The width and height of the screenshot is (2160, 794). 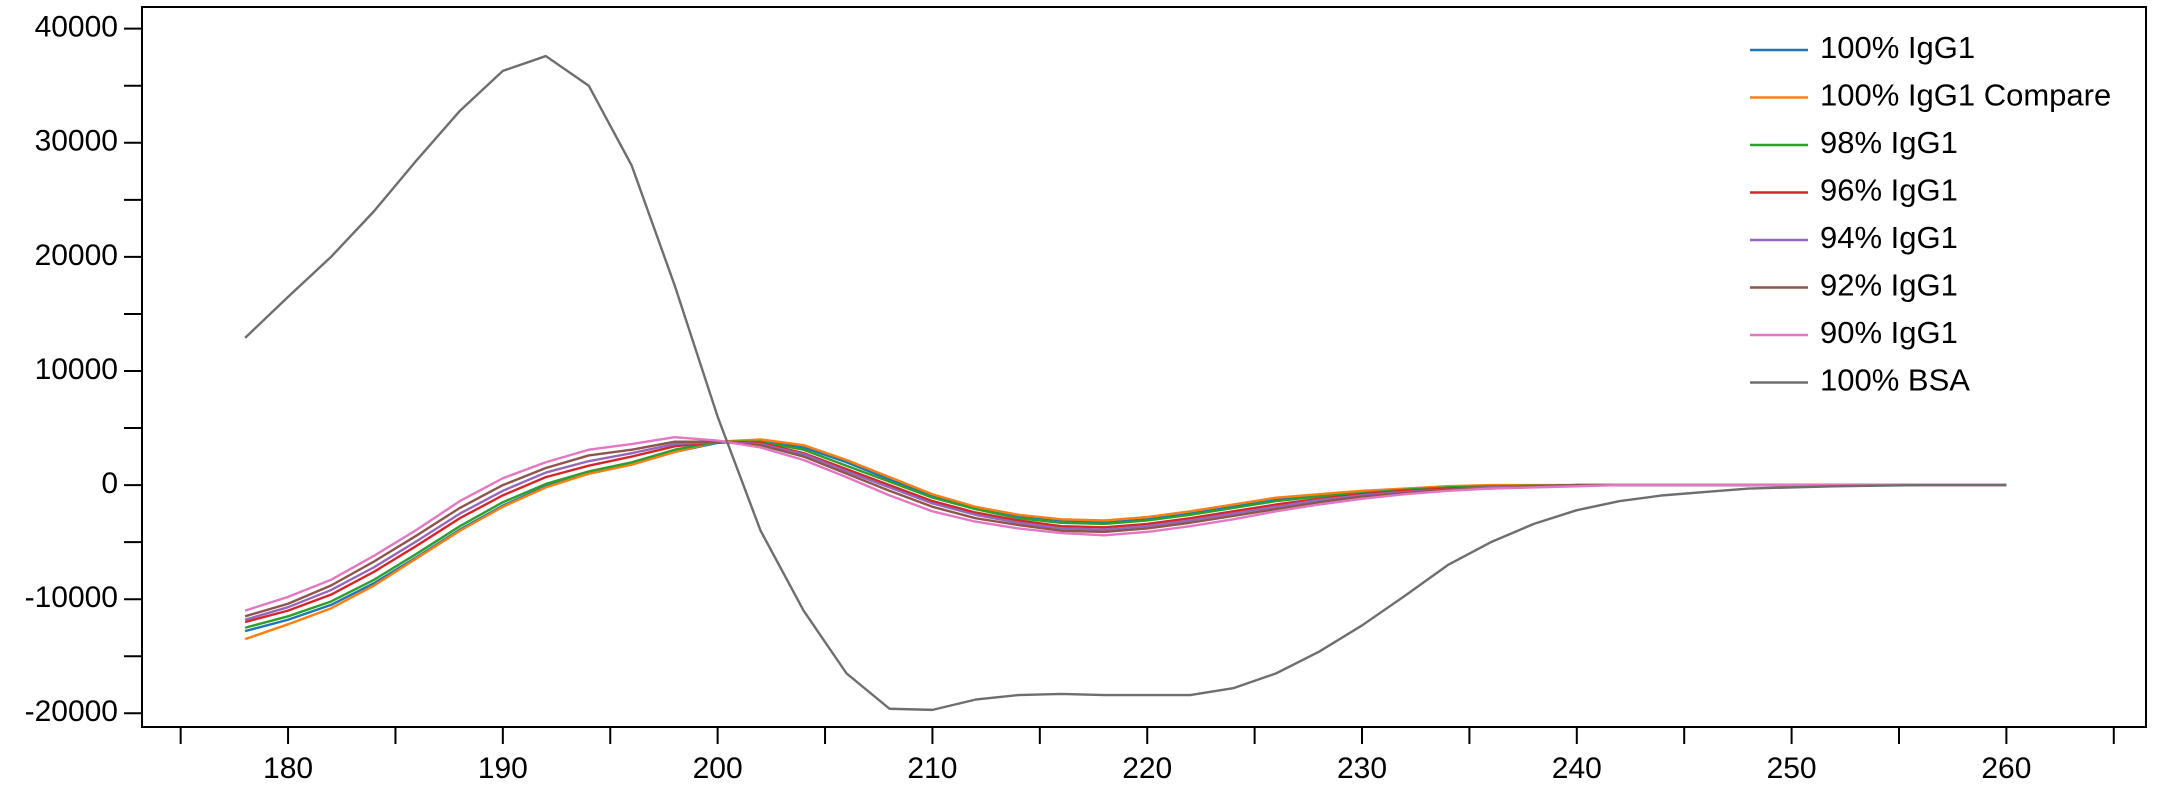 I want to click on x-tick-label: 210, so click(x=932, y=768).